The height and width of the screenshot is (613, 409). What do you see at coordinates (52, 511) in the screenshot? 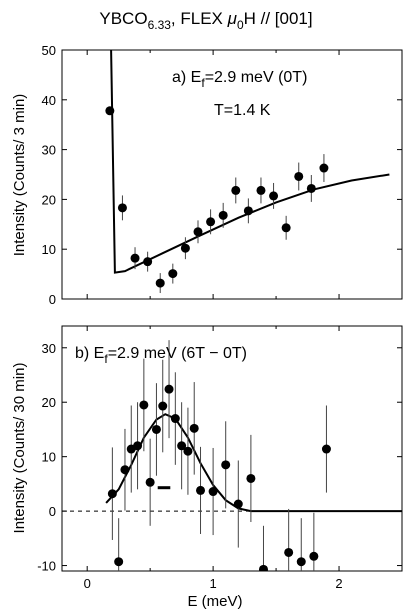
I see `panel-b-ytick-label: 0` at bounding box center [52, 511].